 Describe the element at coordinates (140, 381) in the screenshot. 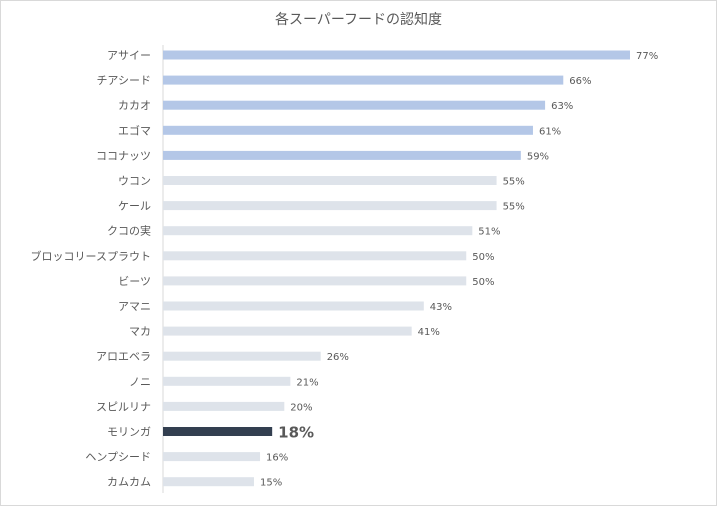

I see `category-label: ノニ` at that location.